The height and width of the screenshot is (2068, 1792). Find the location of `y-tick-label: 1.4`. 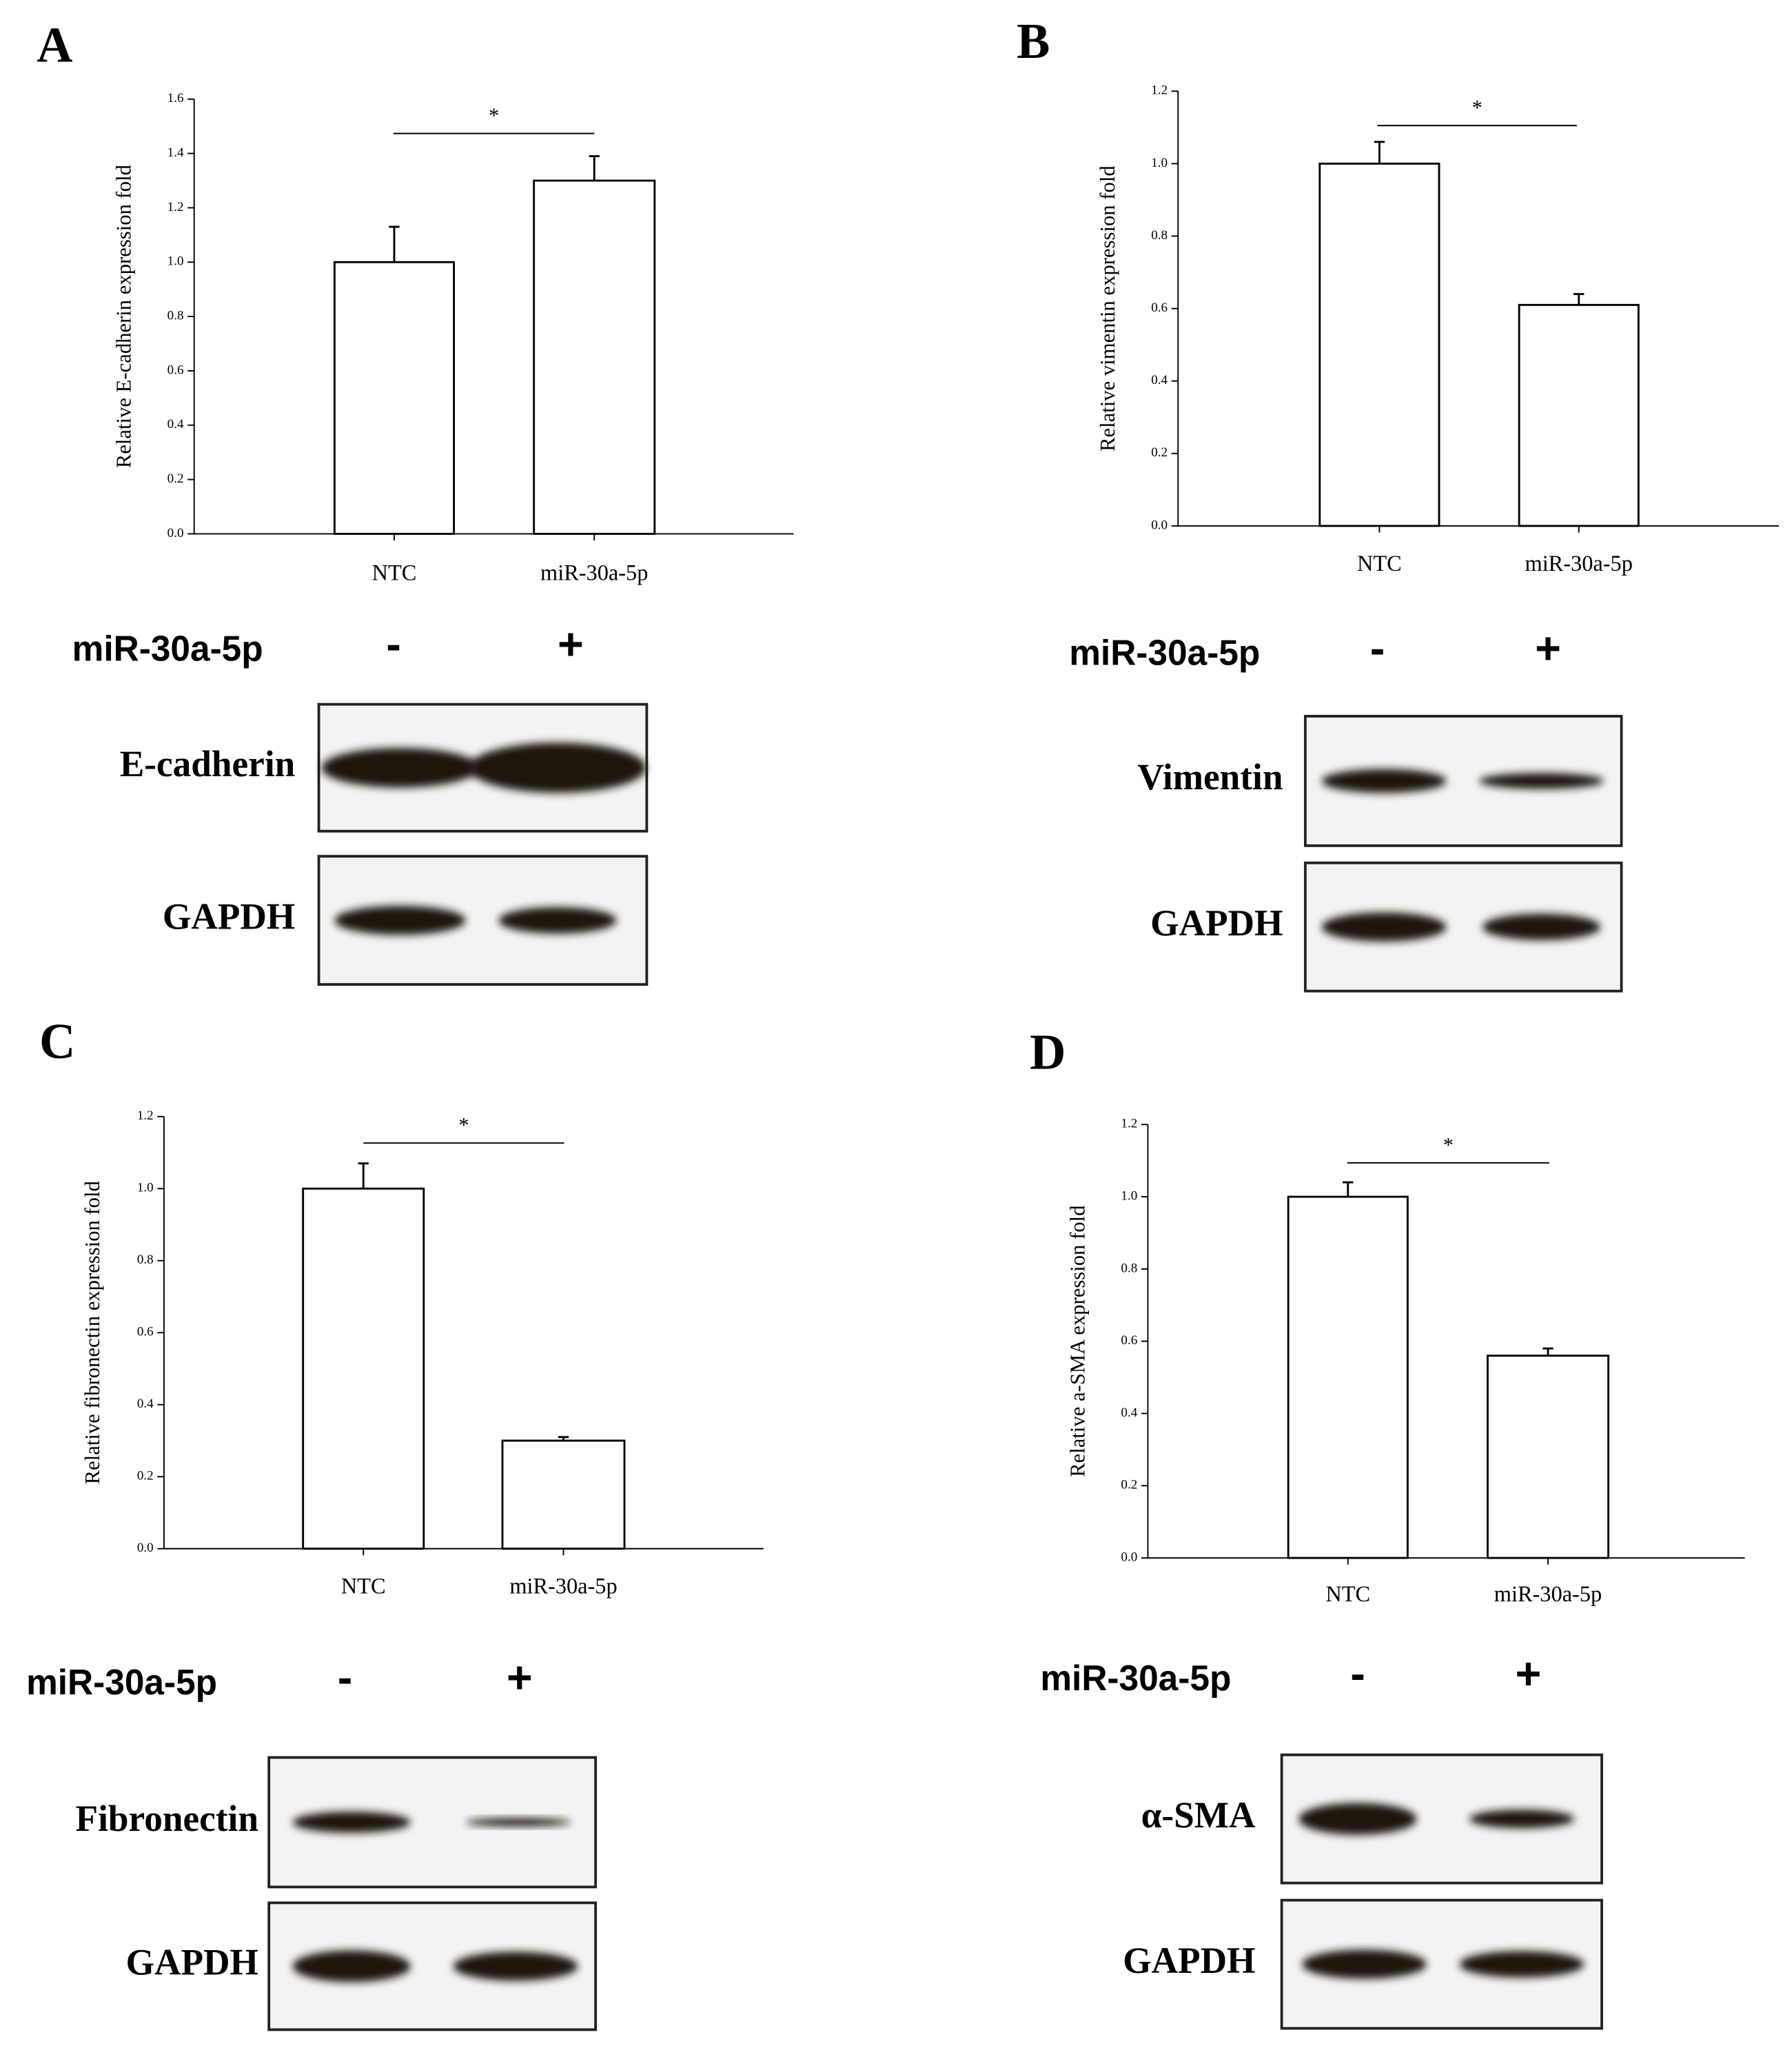

y-tick-label: 1.4 is located at coordinates (175, 152).